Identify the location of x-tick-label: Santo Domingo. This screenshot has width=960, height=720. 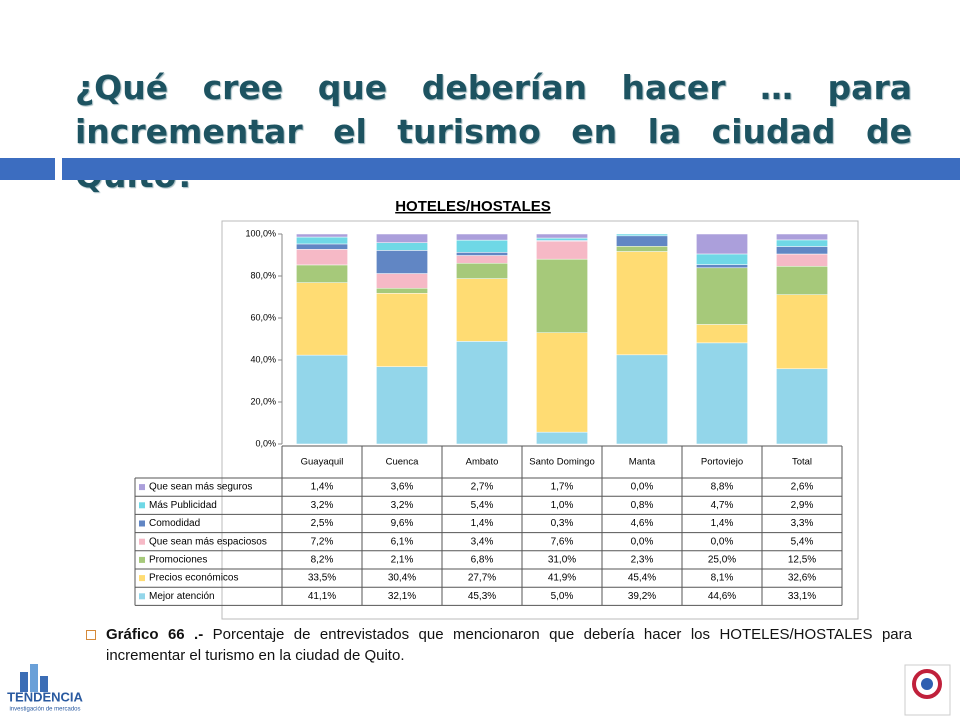
(561, 462).